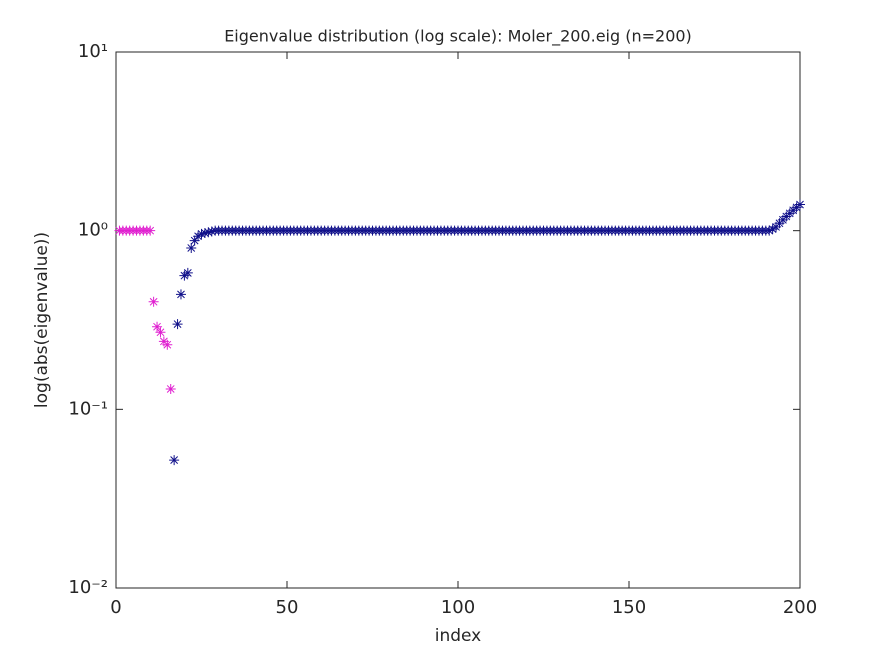  What do you see at coordinates (458, 607) in the screenshot?
I see `x-tick-label: 100` at bounding box center [458, 607].